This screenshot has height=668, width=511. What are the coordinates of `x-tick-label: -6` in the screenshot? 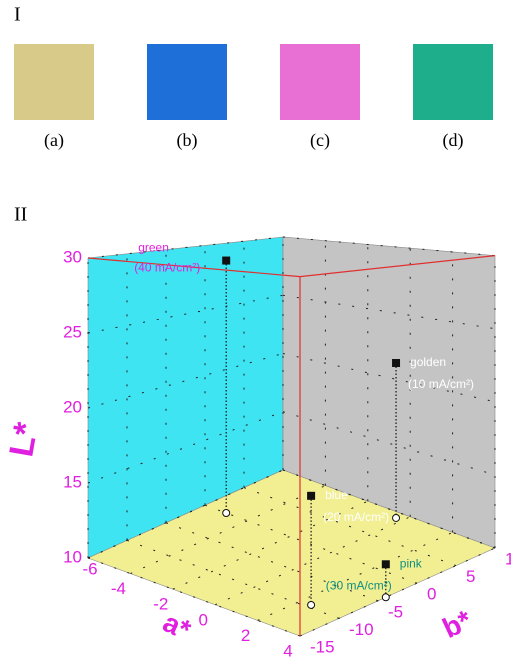 It's located at (89, 568).